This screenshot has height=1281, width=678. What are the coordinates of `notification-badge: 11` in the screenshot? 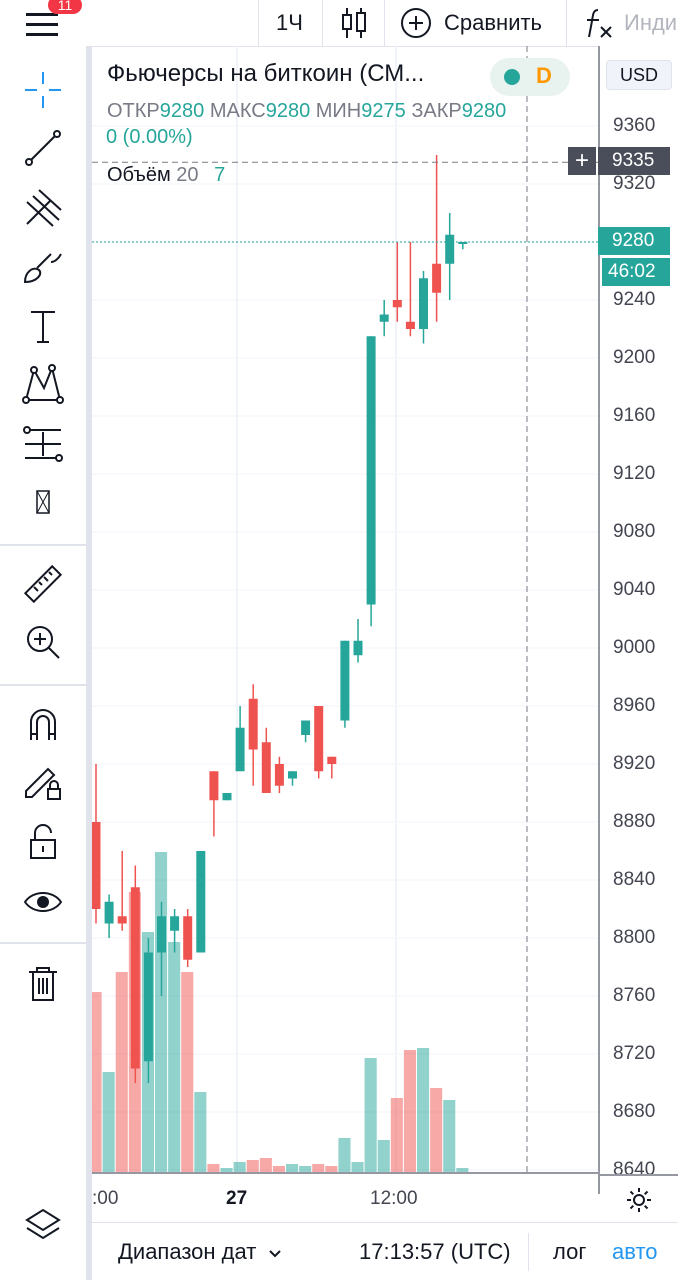 It's located at (65, 7).